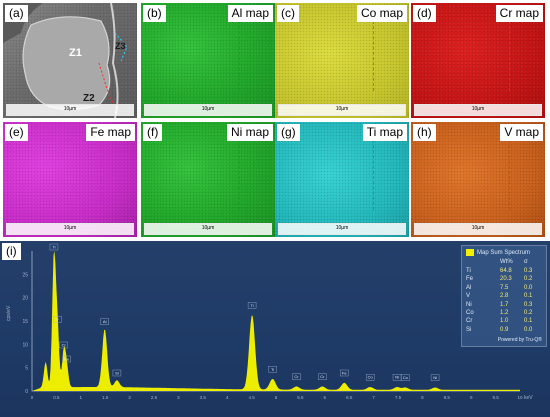  Describe the element at coordinates (249, 132) in the screenshot. I see `map-title: Ni map` at that location.